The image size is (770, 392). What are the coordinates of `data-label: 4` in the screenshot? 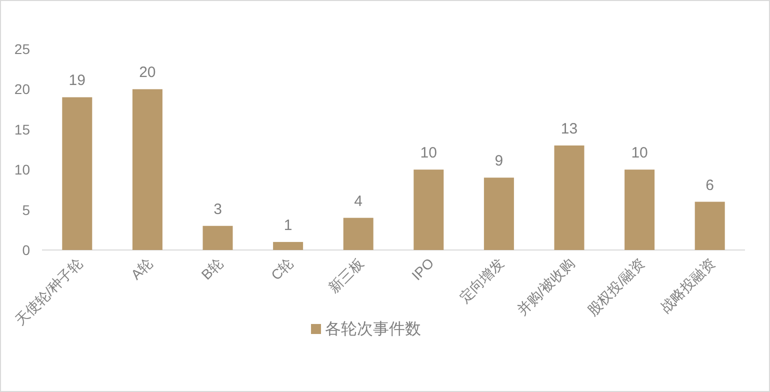 It's located at (358, 201).